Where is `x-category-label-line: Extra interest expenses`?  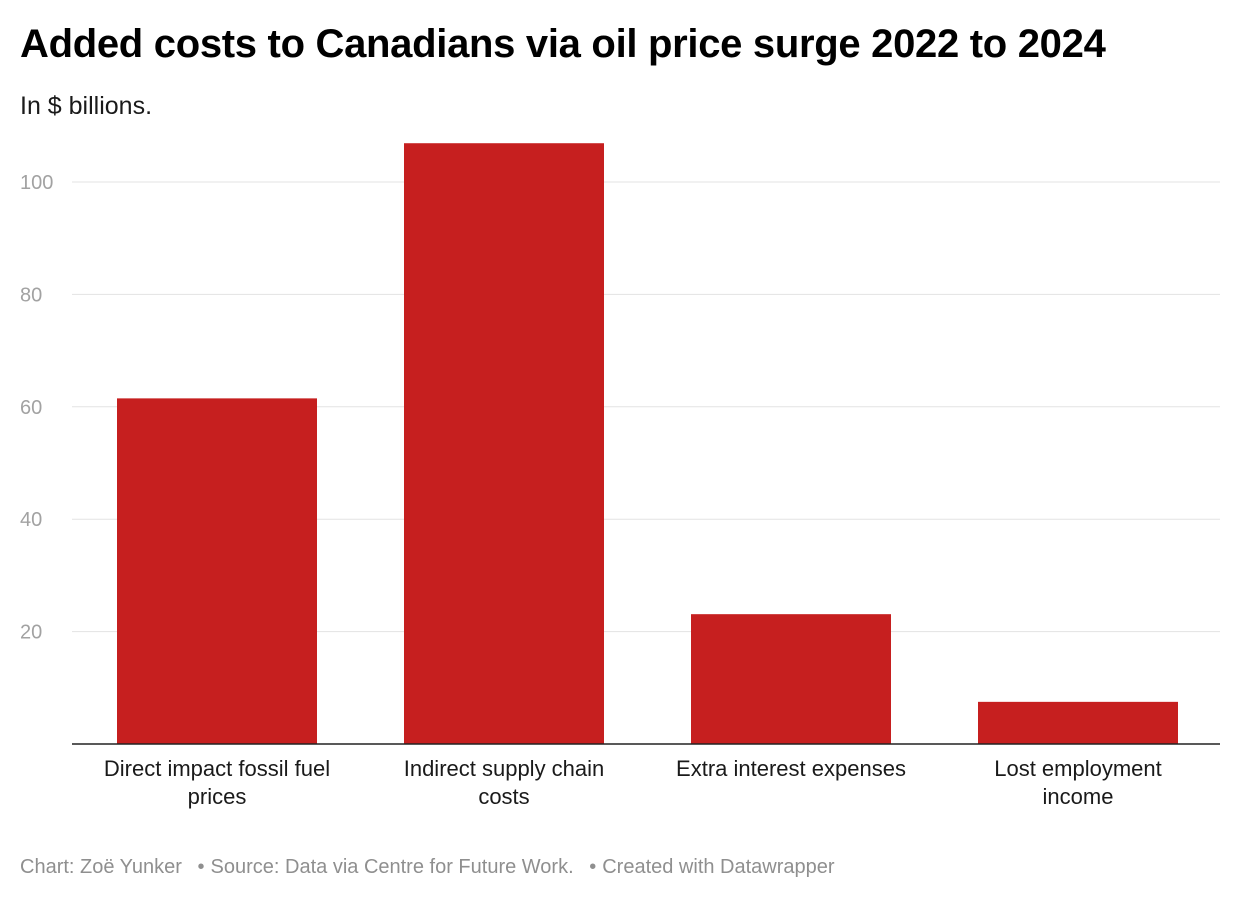 x-category-label-line: Extra interest expenses is located at coordinates (791, 768).